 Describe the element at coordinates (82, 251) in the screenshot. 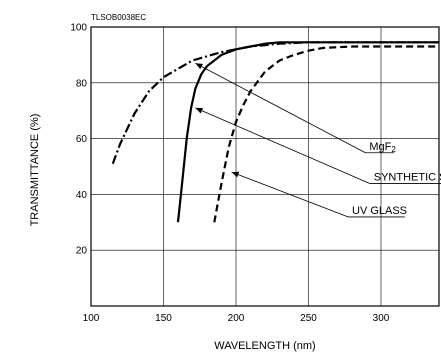

I see `y-tick-label: 20` at that location.